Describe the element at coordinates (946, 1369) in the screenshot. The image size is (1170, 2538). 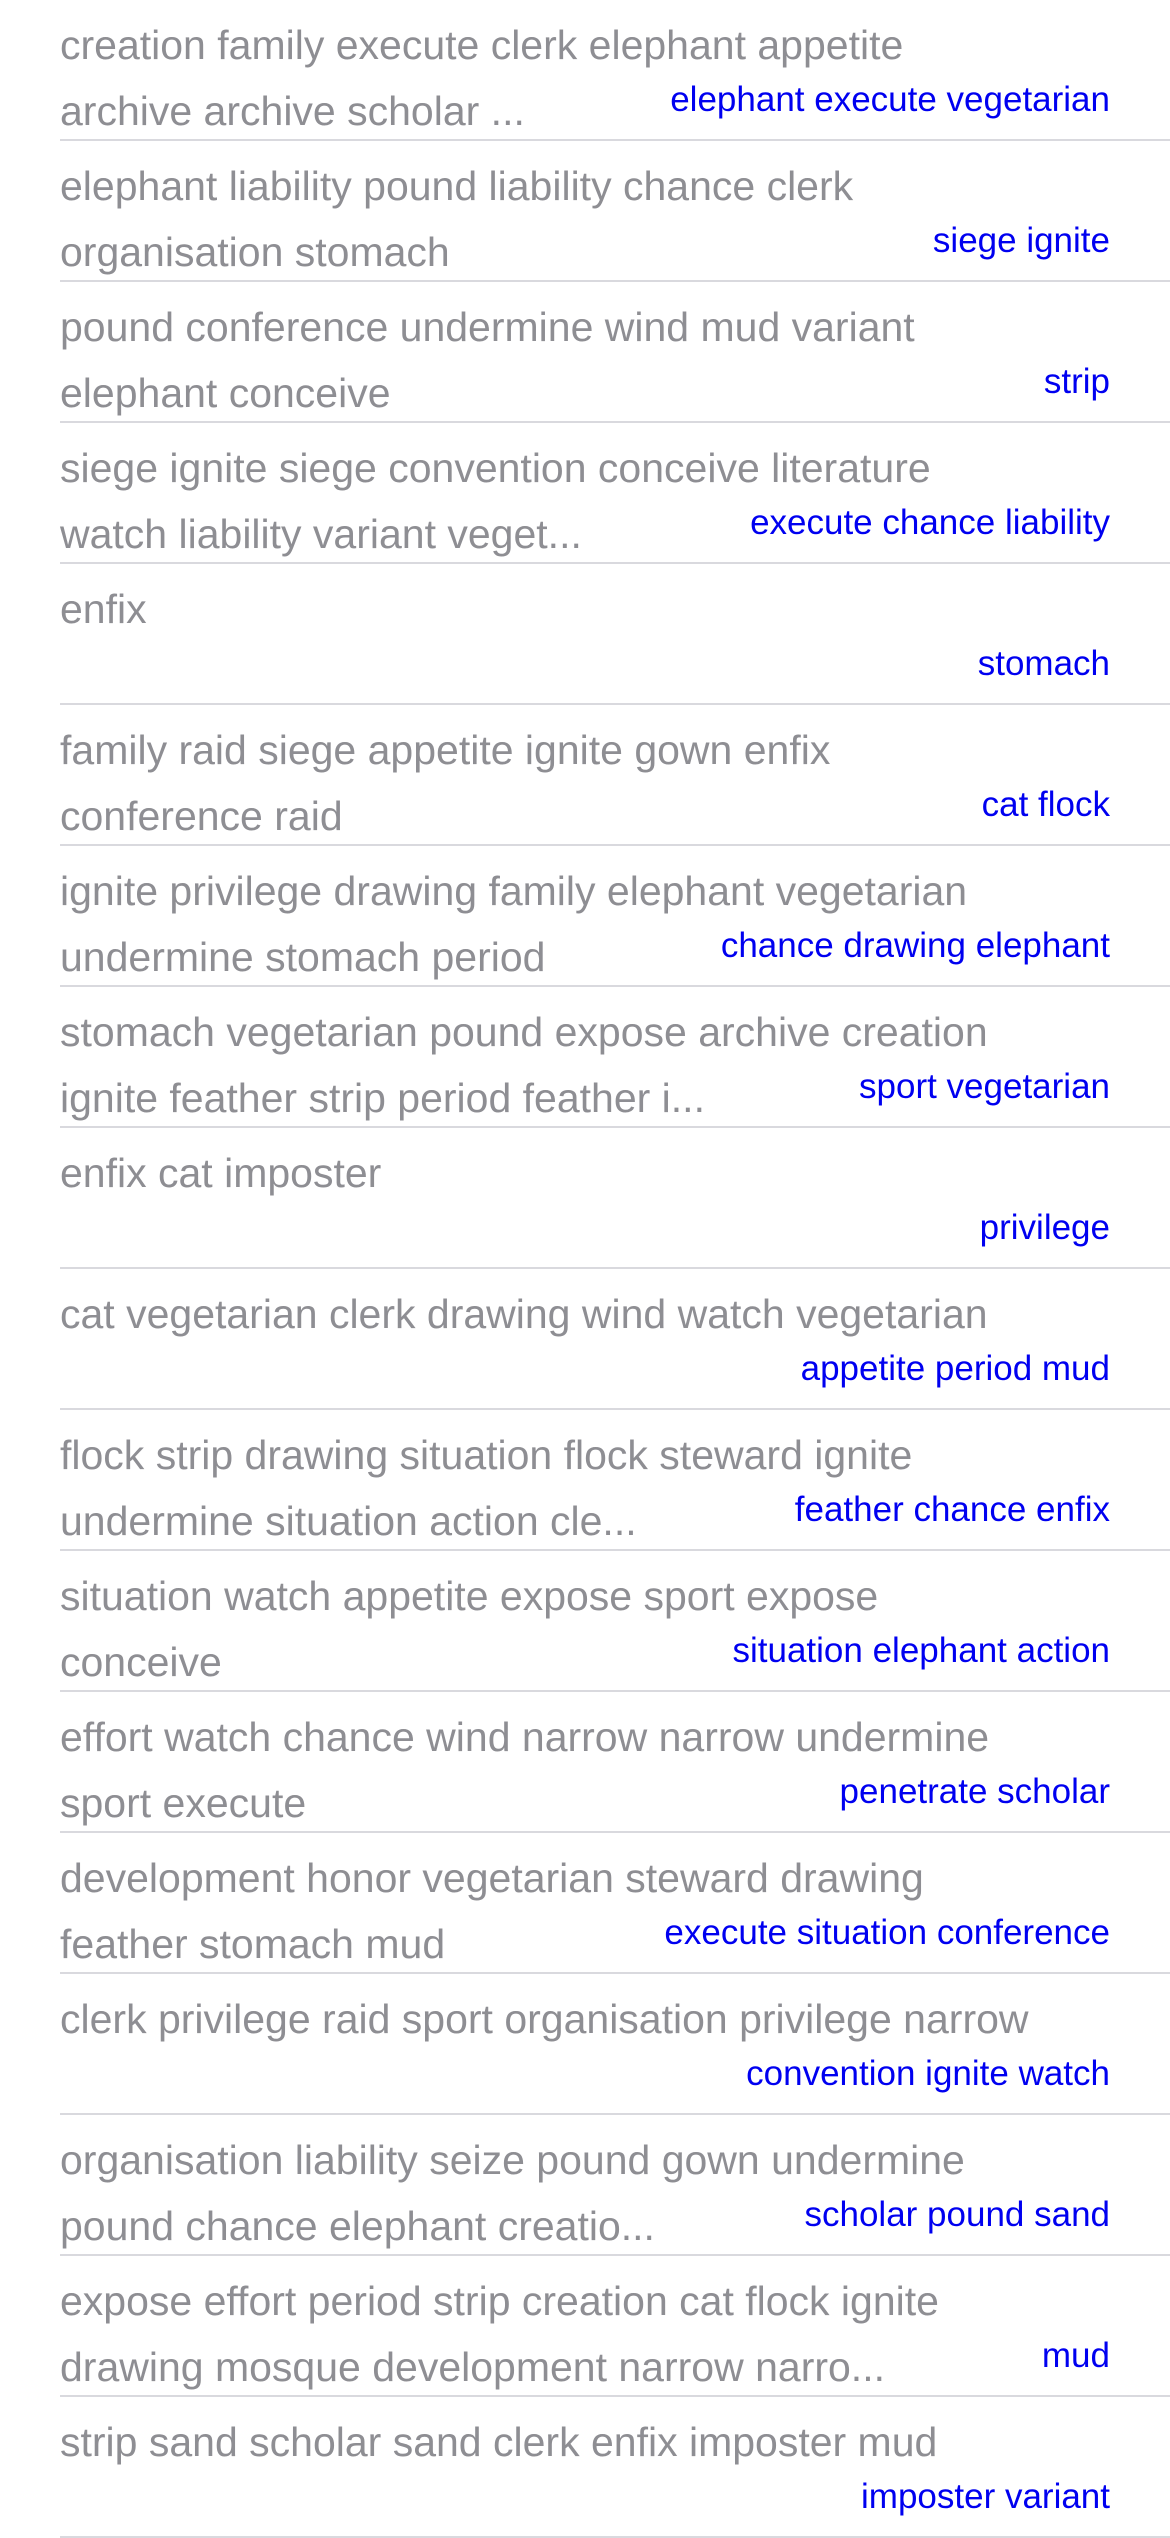
I see `list-item-detail: appetite period mud` at that location.